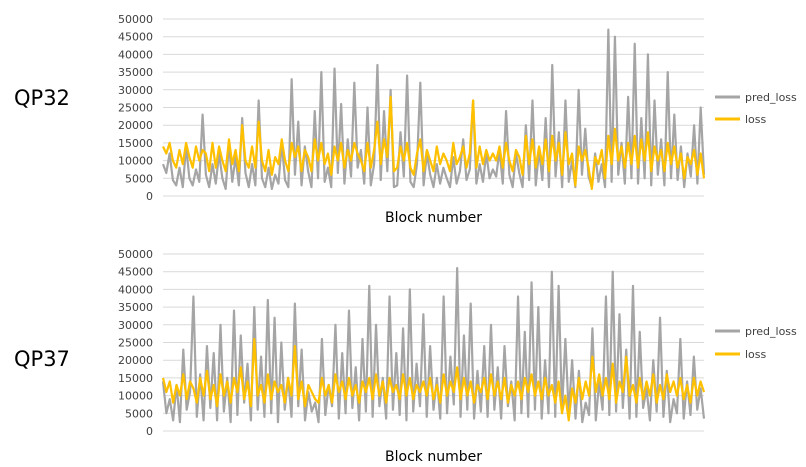 This screenshot has width=806, height=467. What do you see at coordinates (42, 359) in the screenshot?
I see `panel-label: QP37` at bounding box center [42, 359].